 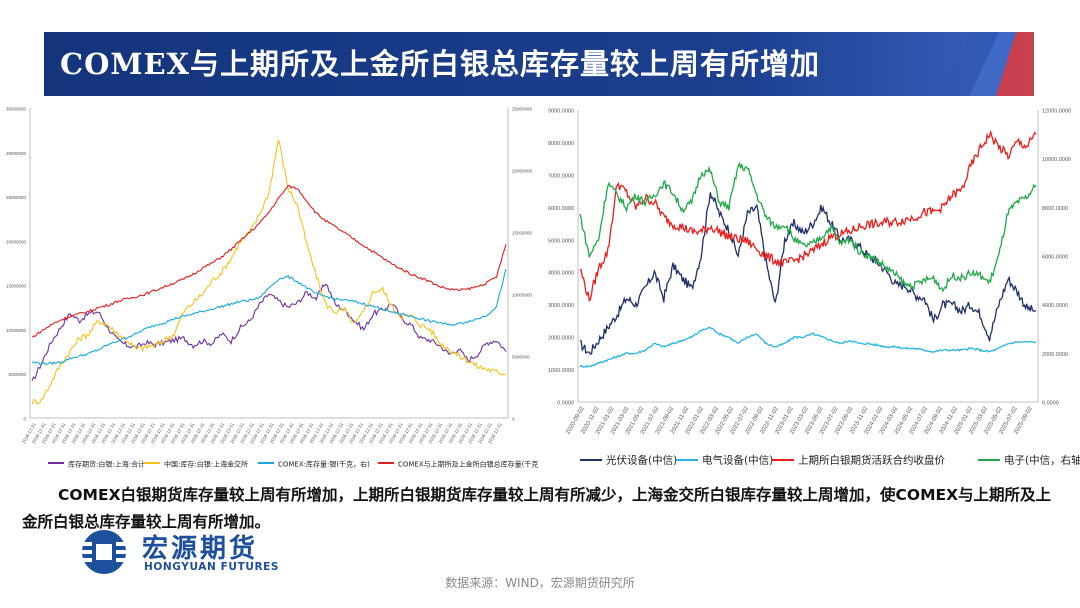 I want to click on title-banner-graphic, so click(x=539, y=64).